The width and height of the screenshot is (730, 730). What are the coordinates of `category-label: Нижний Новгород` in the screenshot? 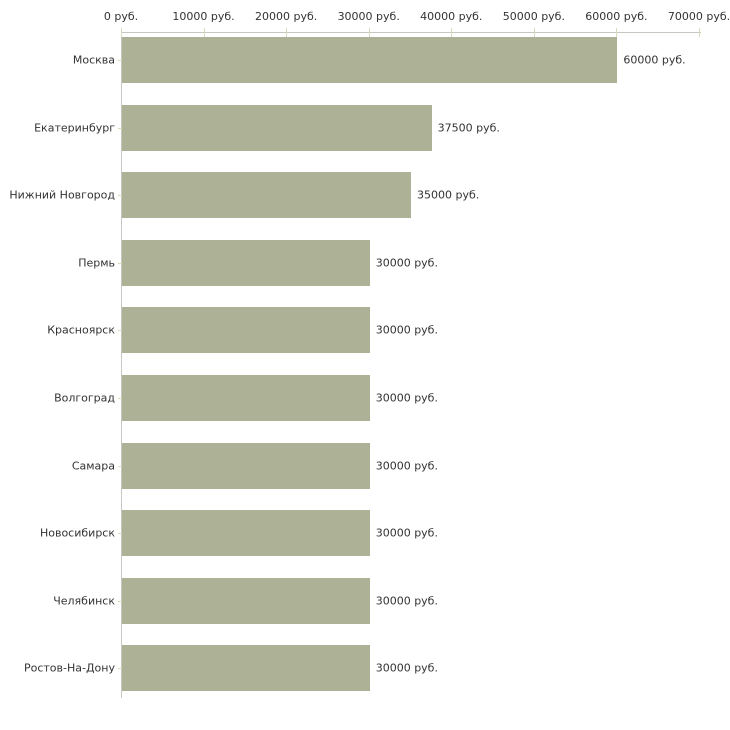 It's located at (62, 195).